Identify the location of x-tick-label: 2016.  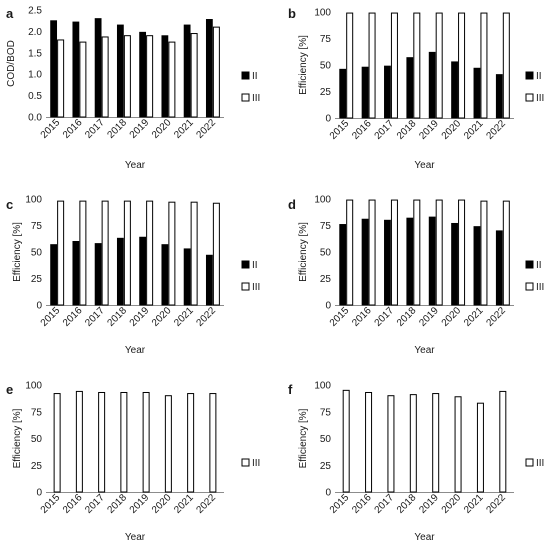
(362, 317).